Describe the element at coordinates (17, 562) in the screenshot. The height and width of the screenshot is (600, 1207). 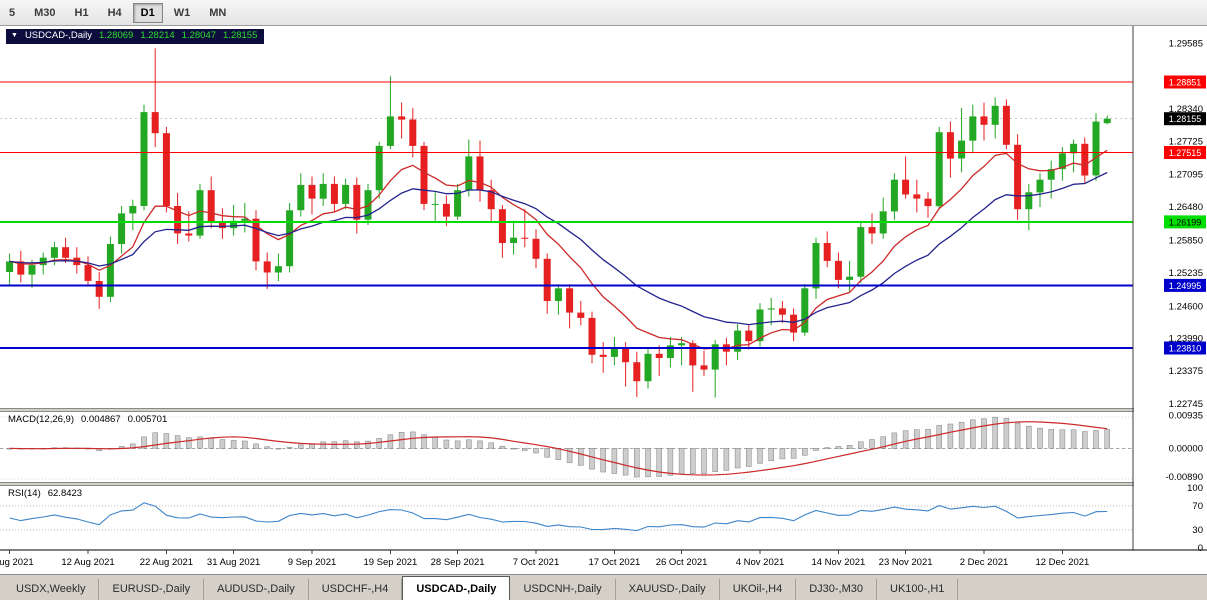
I see `x-axis-label: 3 Aug 2021` at that location.